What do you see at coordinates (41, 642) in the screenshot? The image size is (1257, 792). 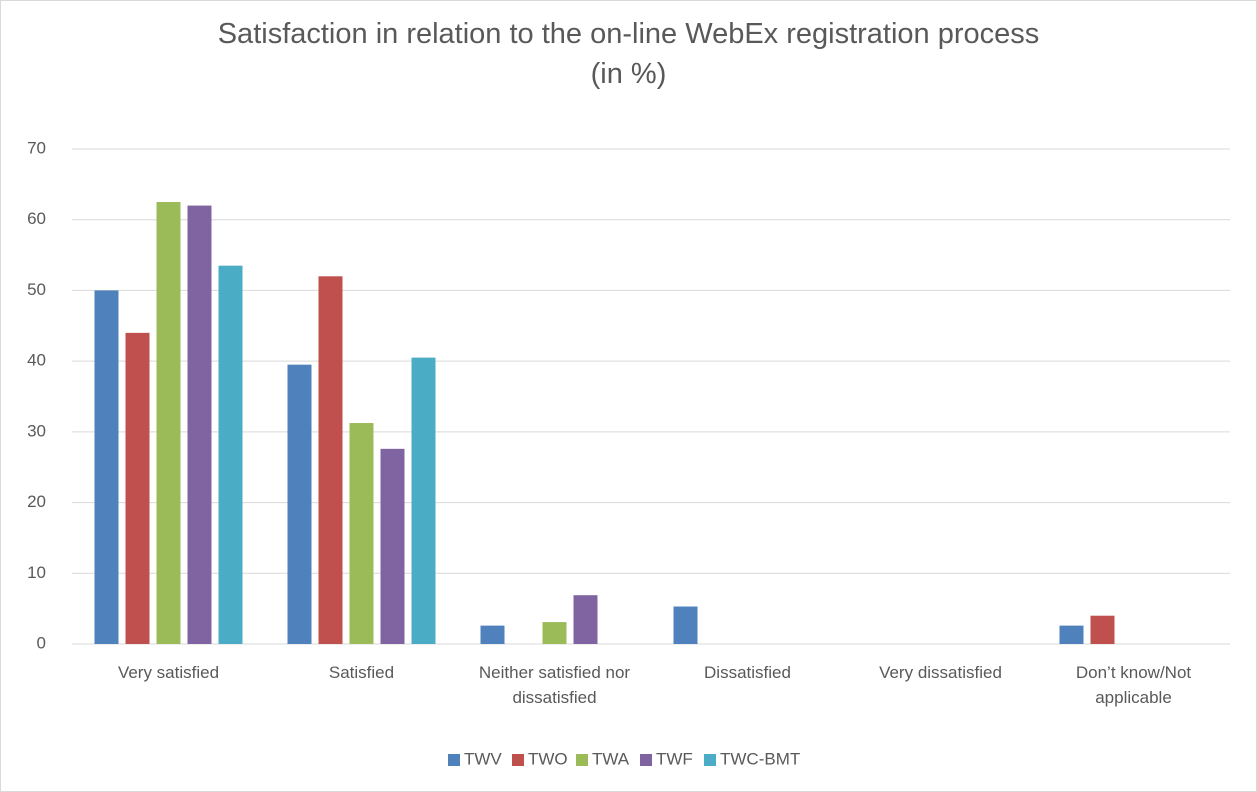 I see `y-tick-label: 0` at bounding box center [41, 642].